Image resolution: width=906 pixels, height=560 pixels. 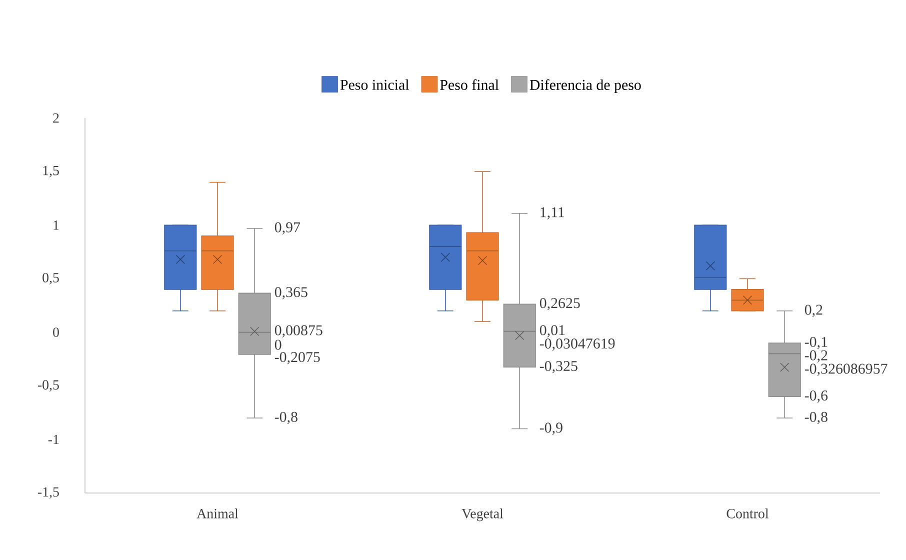 I want to click on annotation: -0,03047619, so click(x=577, y=344).